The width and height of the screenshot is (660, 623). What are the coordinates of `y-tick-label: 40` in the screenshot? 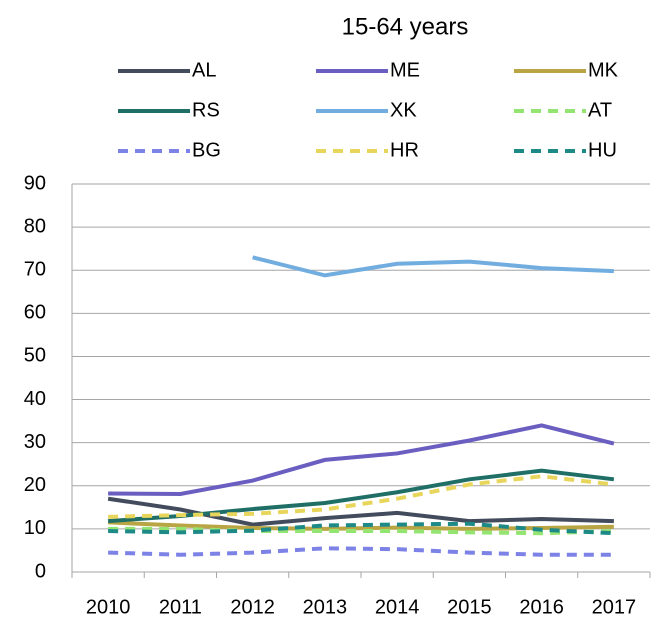 It's located at (35, 399).